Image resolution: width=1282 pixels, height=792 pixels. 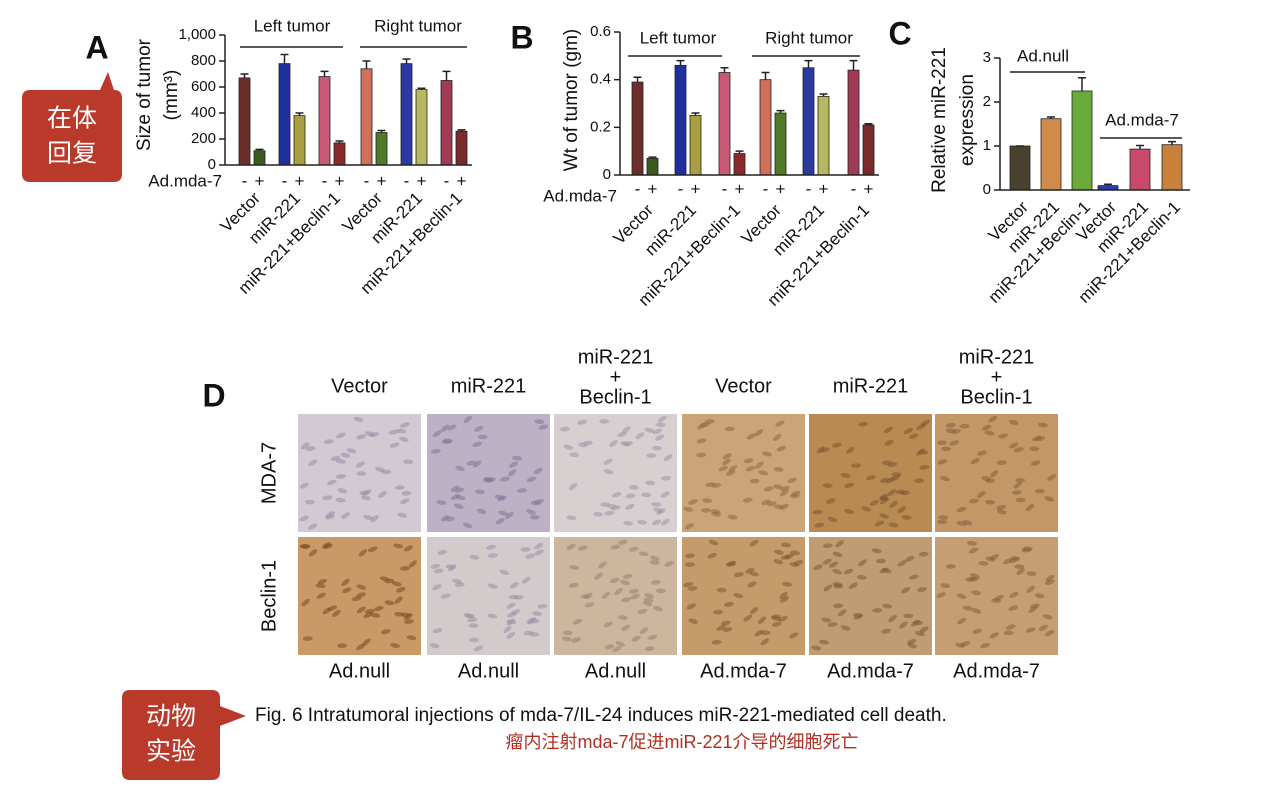 What do you see at coordinates (171, 95) in the screenshot?
I see `y-axis-label: (mm³)` at bounding box center [171, 95].